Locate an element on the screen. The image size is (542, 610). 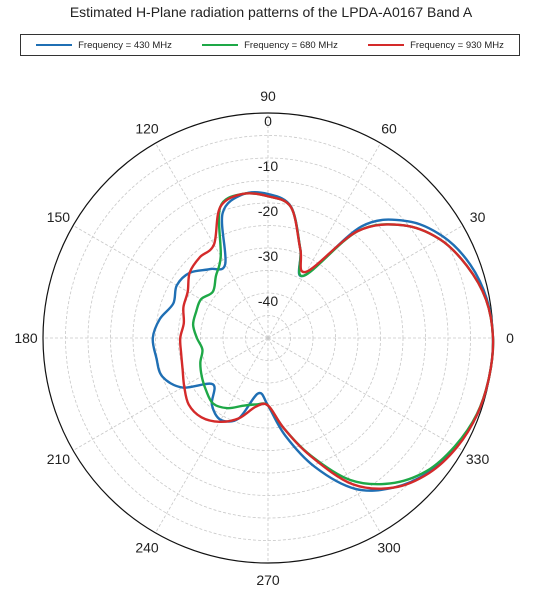
angle-tick-label: 300 is located at coordinates (389, 548).